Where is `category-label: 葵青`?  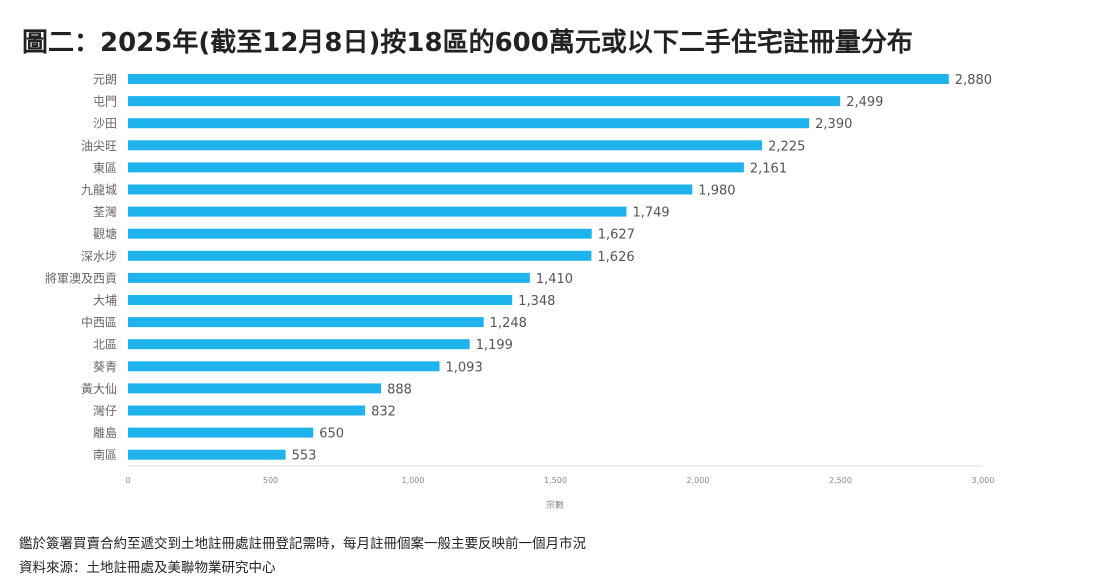 category-label: 葵青 is located at coordinates (105, 367).